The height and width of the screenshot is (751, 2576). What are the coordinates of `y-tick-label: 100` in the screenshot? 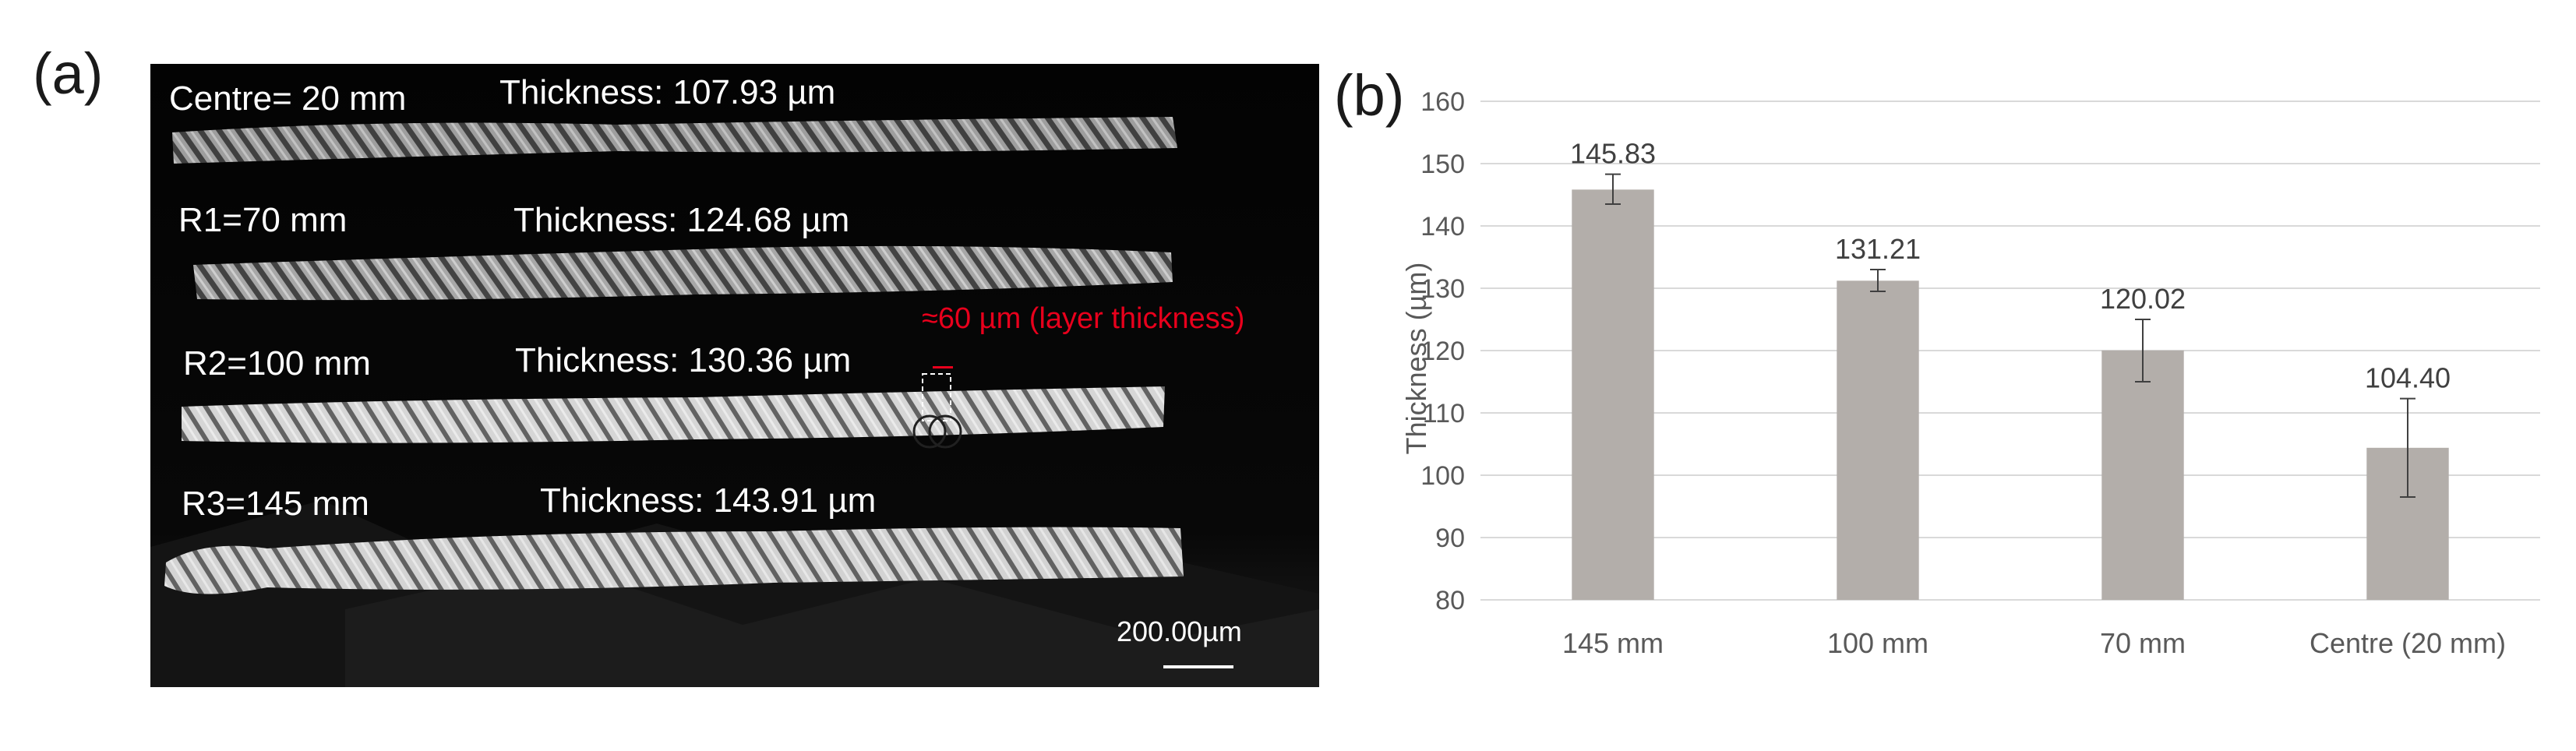 It's located at (1442, 476).